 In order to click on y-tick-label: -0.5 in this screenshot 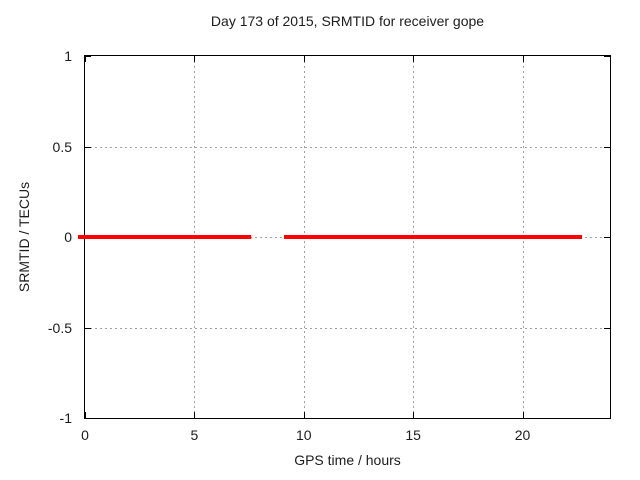, I will do `click(59, 327)`.